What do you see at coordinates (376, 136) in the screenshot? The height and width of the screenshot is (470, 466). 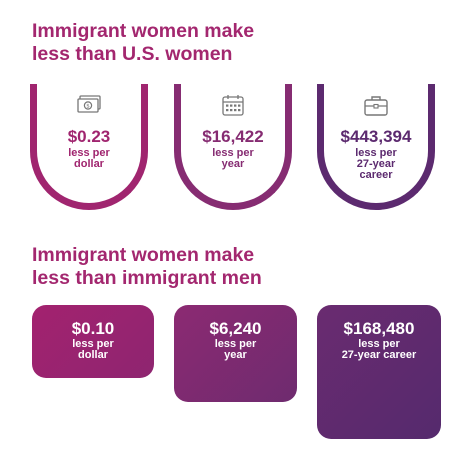 I see `amount: $443,394` at bounding box center [376, 136].